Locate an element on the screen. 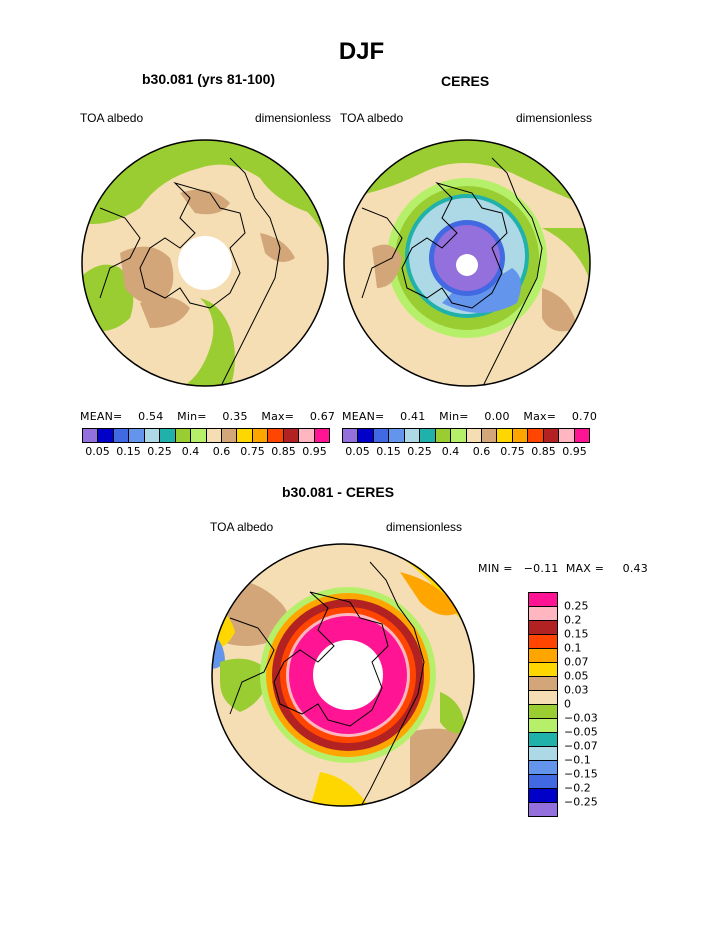 The width and height of the screenshot is (723, 935). region-green-west is located at coordinates (245, 685).